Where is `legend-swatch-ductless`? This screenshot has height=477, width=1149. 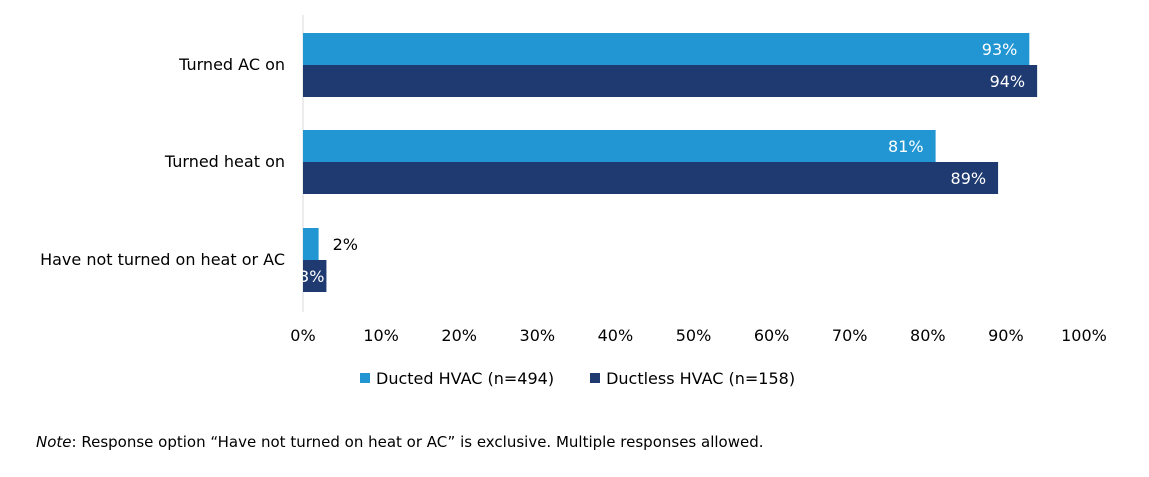
legend-swatch-ductless is located at coordinates (595, 378).